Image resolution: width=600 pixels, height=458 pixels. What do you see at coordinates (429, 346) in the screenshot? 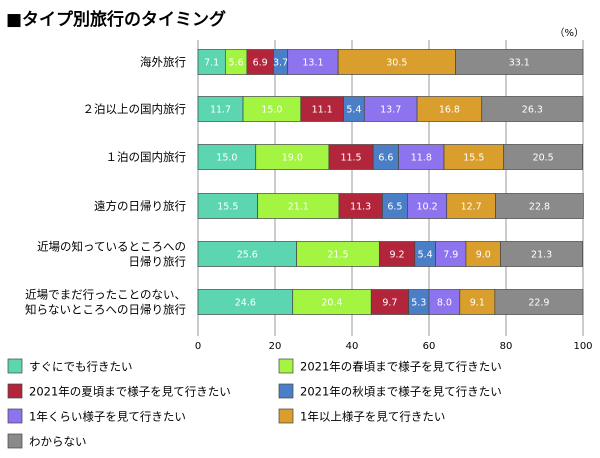
I see `tick-label: 60` at bounding box center [429, 346].